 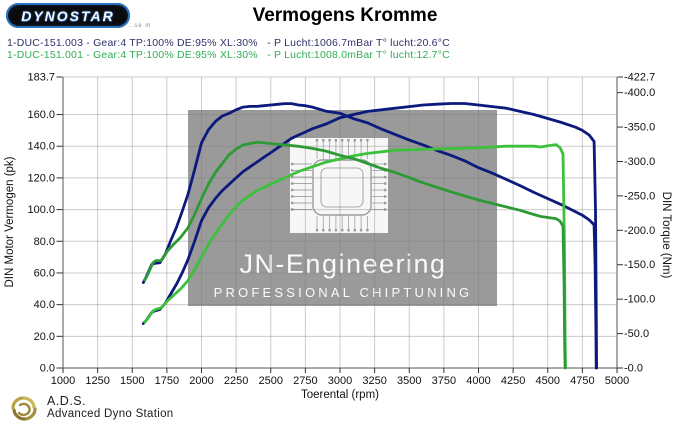 I want to click on tick-label-bottom: 3250, so click(x=374, y=381).